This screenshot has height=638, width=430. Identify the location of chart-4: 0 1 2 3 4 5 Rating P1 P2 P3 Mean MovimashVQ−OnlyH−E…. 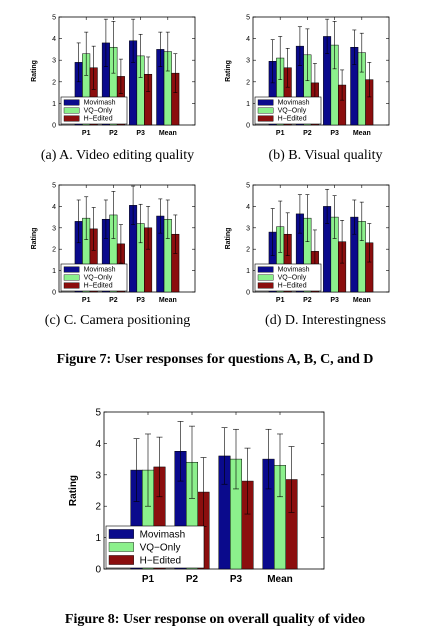
(307, 243).